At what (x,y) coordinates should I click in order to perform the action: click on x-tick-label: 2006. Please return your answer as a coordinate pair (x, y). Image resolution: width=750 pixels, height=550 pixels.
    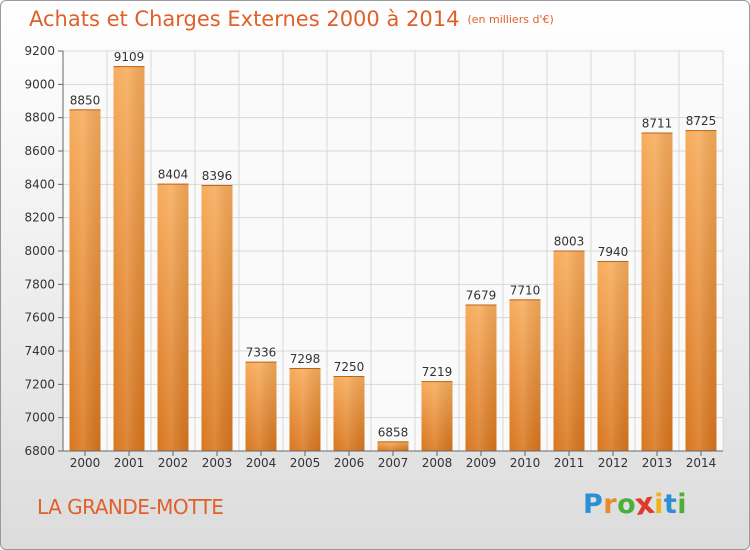
    Looking at the image, I should click on (349, 463).